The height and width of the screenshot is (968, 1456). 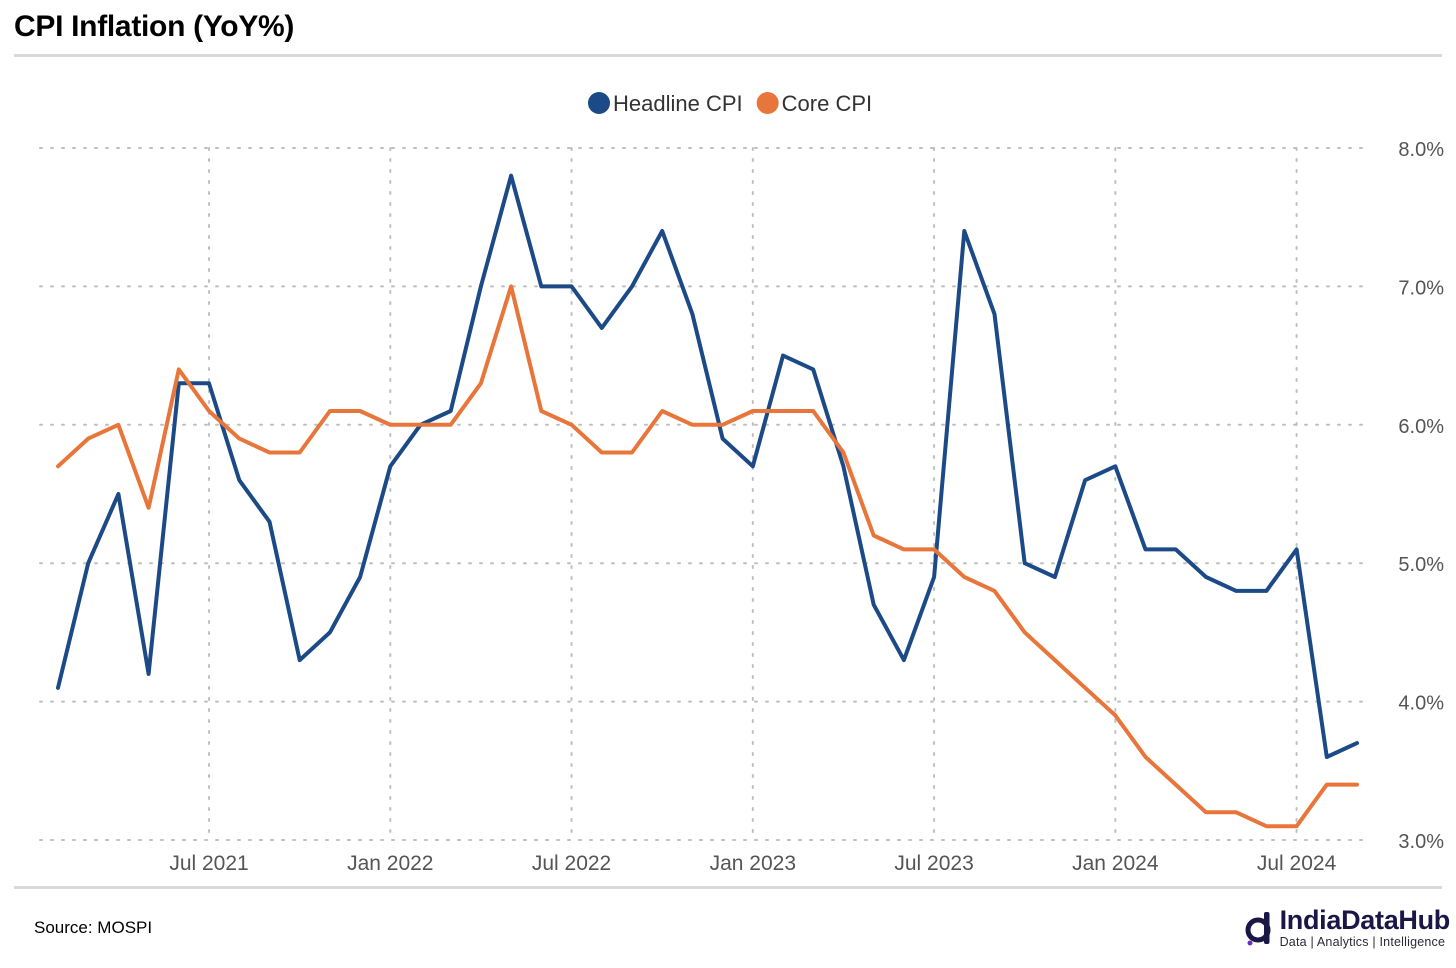 What do you see at coordinates (1297, 863) in the screenshot?
I see `x-tick-label: Jul 2024` at bounding box center [1297, 863].